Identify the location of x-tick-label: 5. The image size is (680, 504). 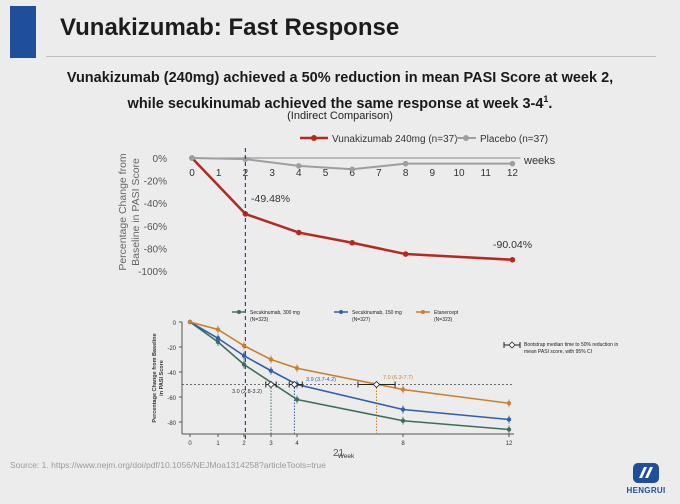
(326, 173).